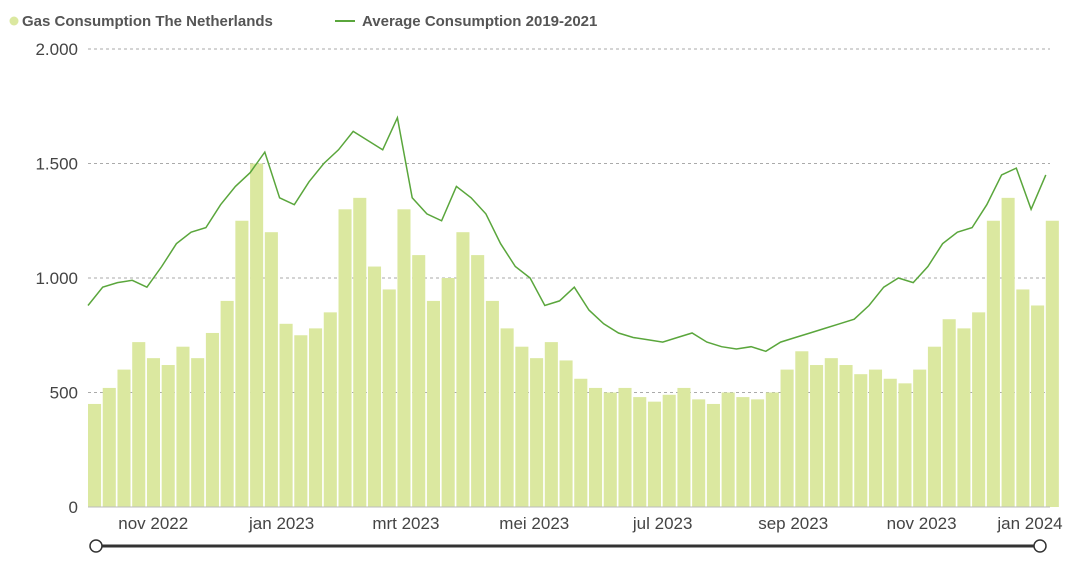  I want to click on x-tick-label-1: jan 2023, so click(281, 523).